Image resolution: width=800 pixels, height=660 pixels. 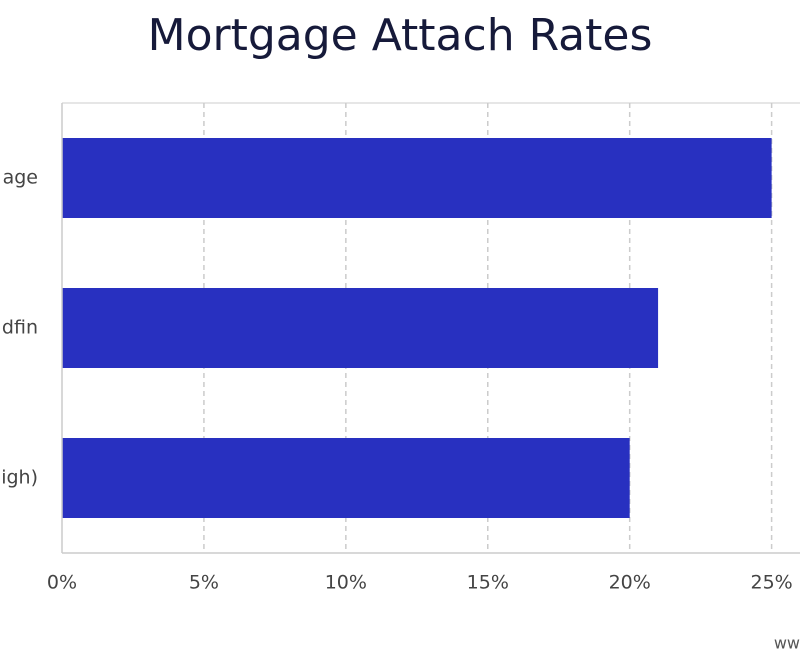 I want to click on x-tick-label: 25%, so click(x=771, y=583).